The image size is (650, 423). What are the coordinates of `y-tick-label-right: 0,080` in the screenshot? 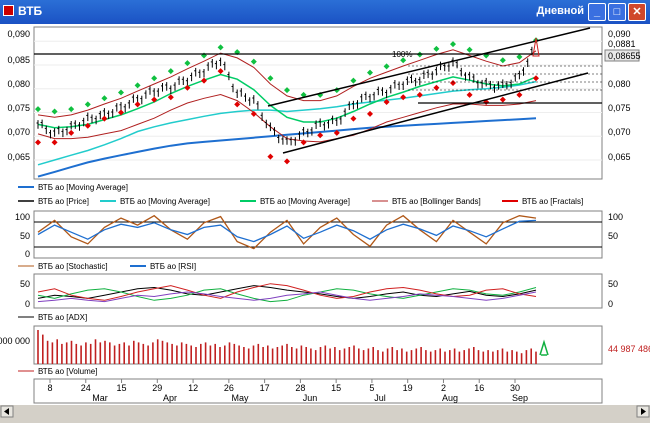 It's located at (619, 84).